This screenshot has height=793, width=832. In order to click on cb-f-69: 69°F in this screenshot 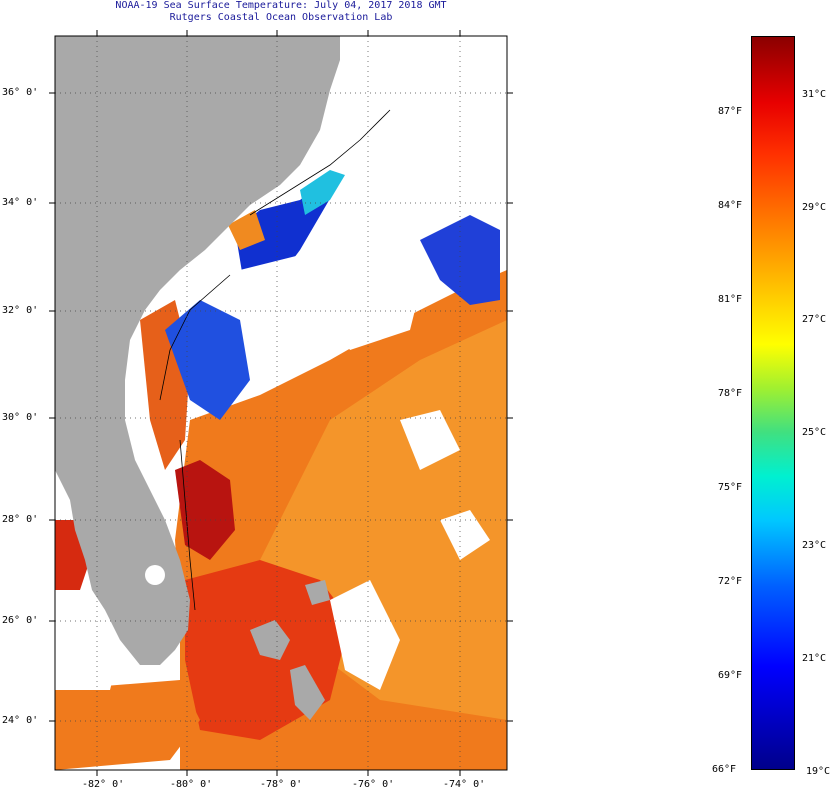, I will do `click(730, 675)`.